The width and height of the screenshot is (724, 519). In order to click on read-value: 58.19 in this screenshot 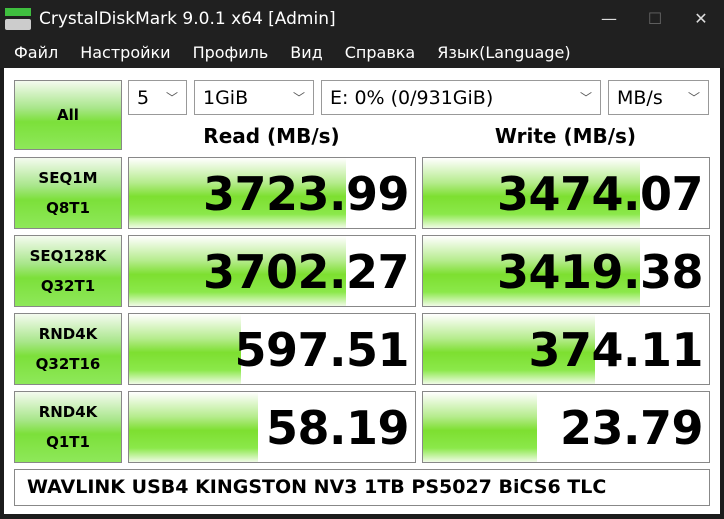, I will do `click(337, 428)`.